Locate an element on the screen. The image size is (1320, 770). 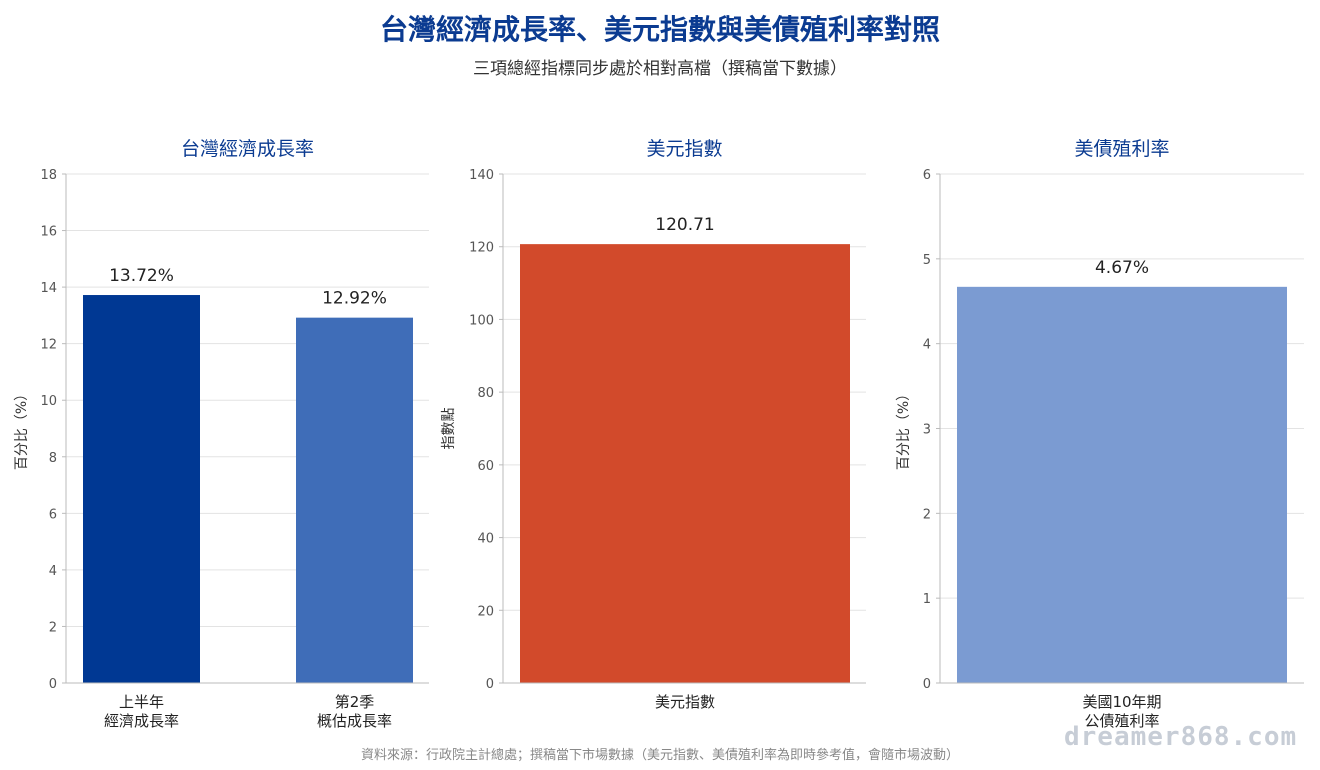
y-tick-label: 18 is located at coordinates (48, 175).